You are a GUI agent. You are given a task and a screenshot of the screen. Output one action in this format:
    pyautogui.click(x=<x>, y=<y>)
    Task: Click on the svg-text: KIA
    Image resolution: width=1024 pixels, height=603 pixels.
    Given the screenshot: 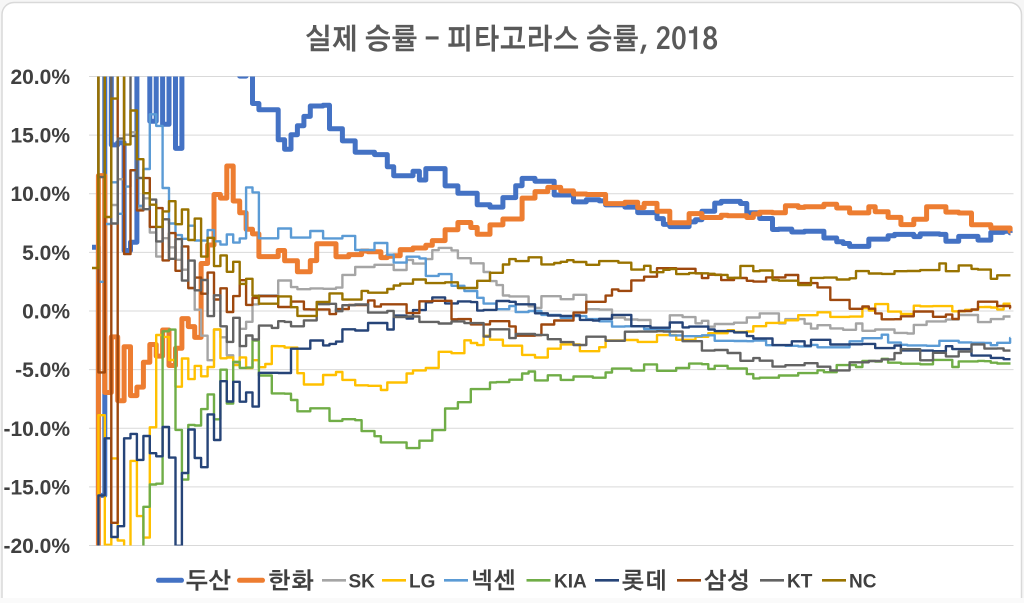 What is the action you would take?
    pyautogui.click(x=570, y=582)
    